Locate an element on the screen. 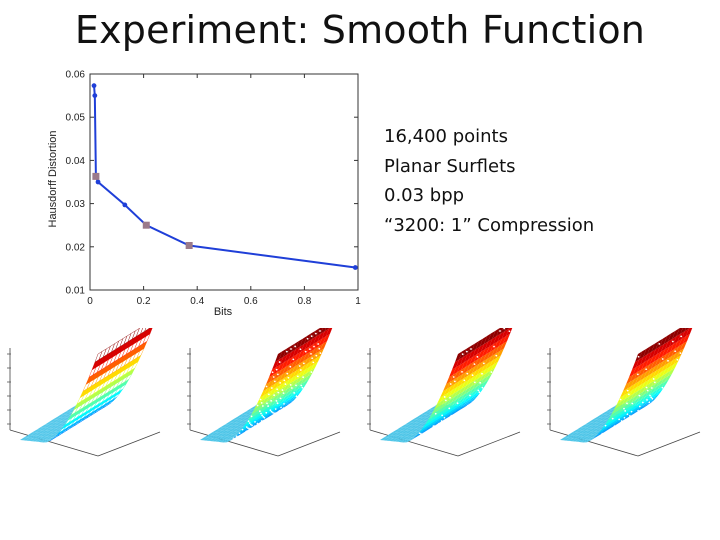 The width and height of the screenshot is (720, 540). surface-axis is located at coordinates (594, 443).